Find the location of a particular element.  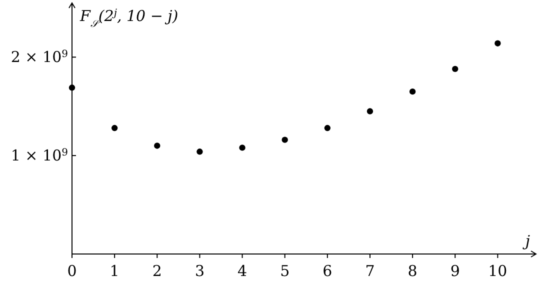

x-tick-label: 10 is located at coordinates (498, 271).